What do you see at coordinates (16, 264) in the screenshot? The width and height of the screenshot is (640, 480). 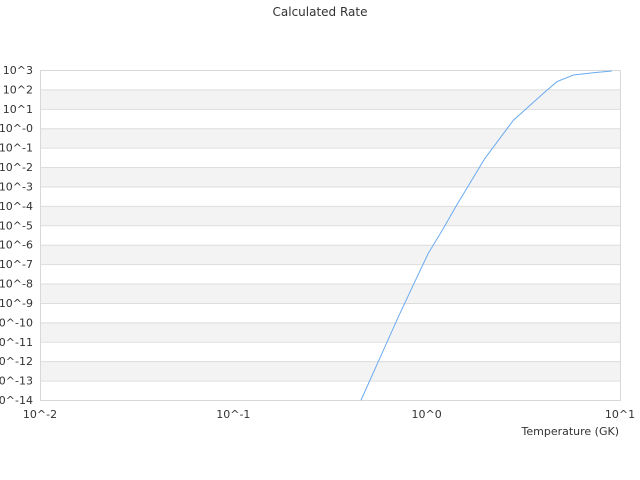 I see `y-tick-label: 10^-7` at bounding box center [16, 264].